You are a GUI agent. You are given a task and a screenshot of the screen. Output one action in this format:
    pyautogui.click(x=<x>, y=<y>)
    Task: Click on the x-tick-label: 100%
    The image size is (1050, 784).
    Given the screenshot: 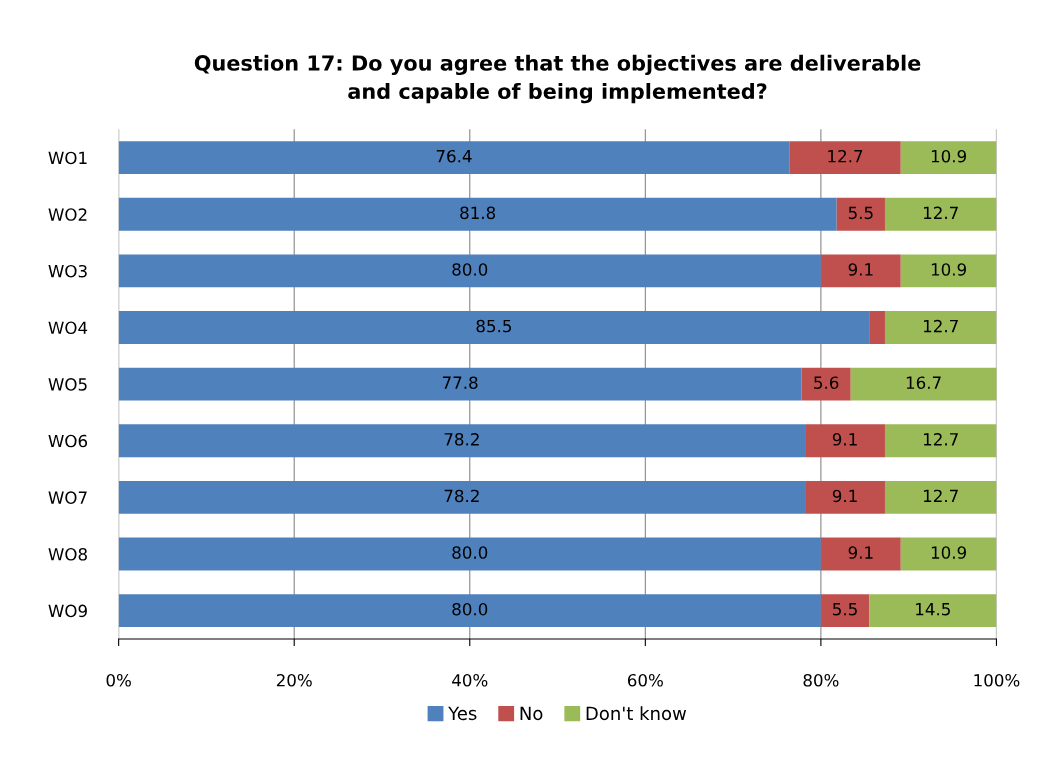 What is the action you would take?
    pyautogui.click(x=997, y=680)
    